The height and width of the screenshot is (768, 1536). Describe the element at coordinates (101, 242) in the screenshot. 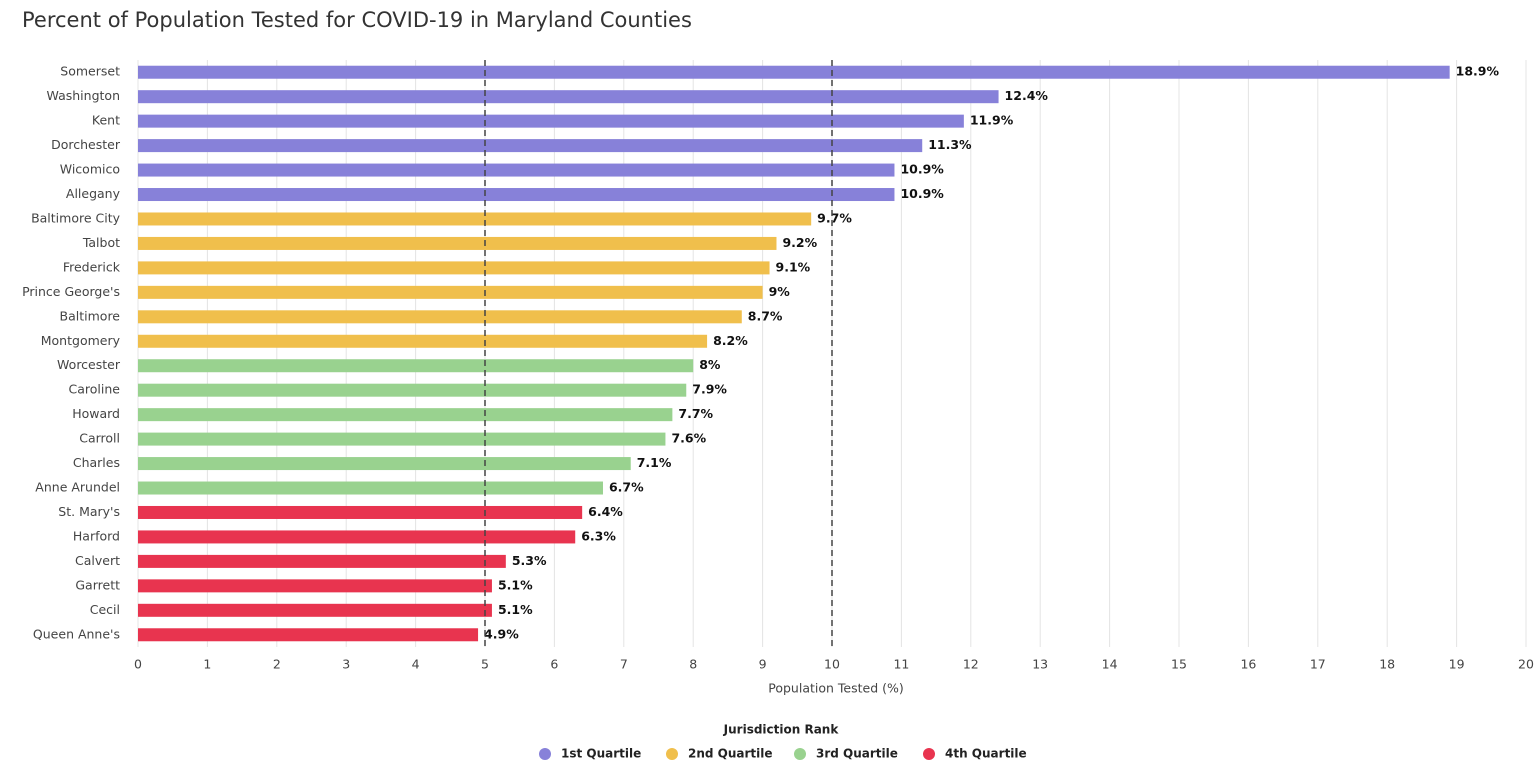

I see `y-tick-label: Talbot` at that location.